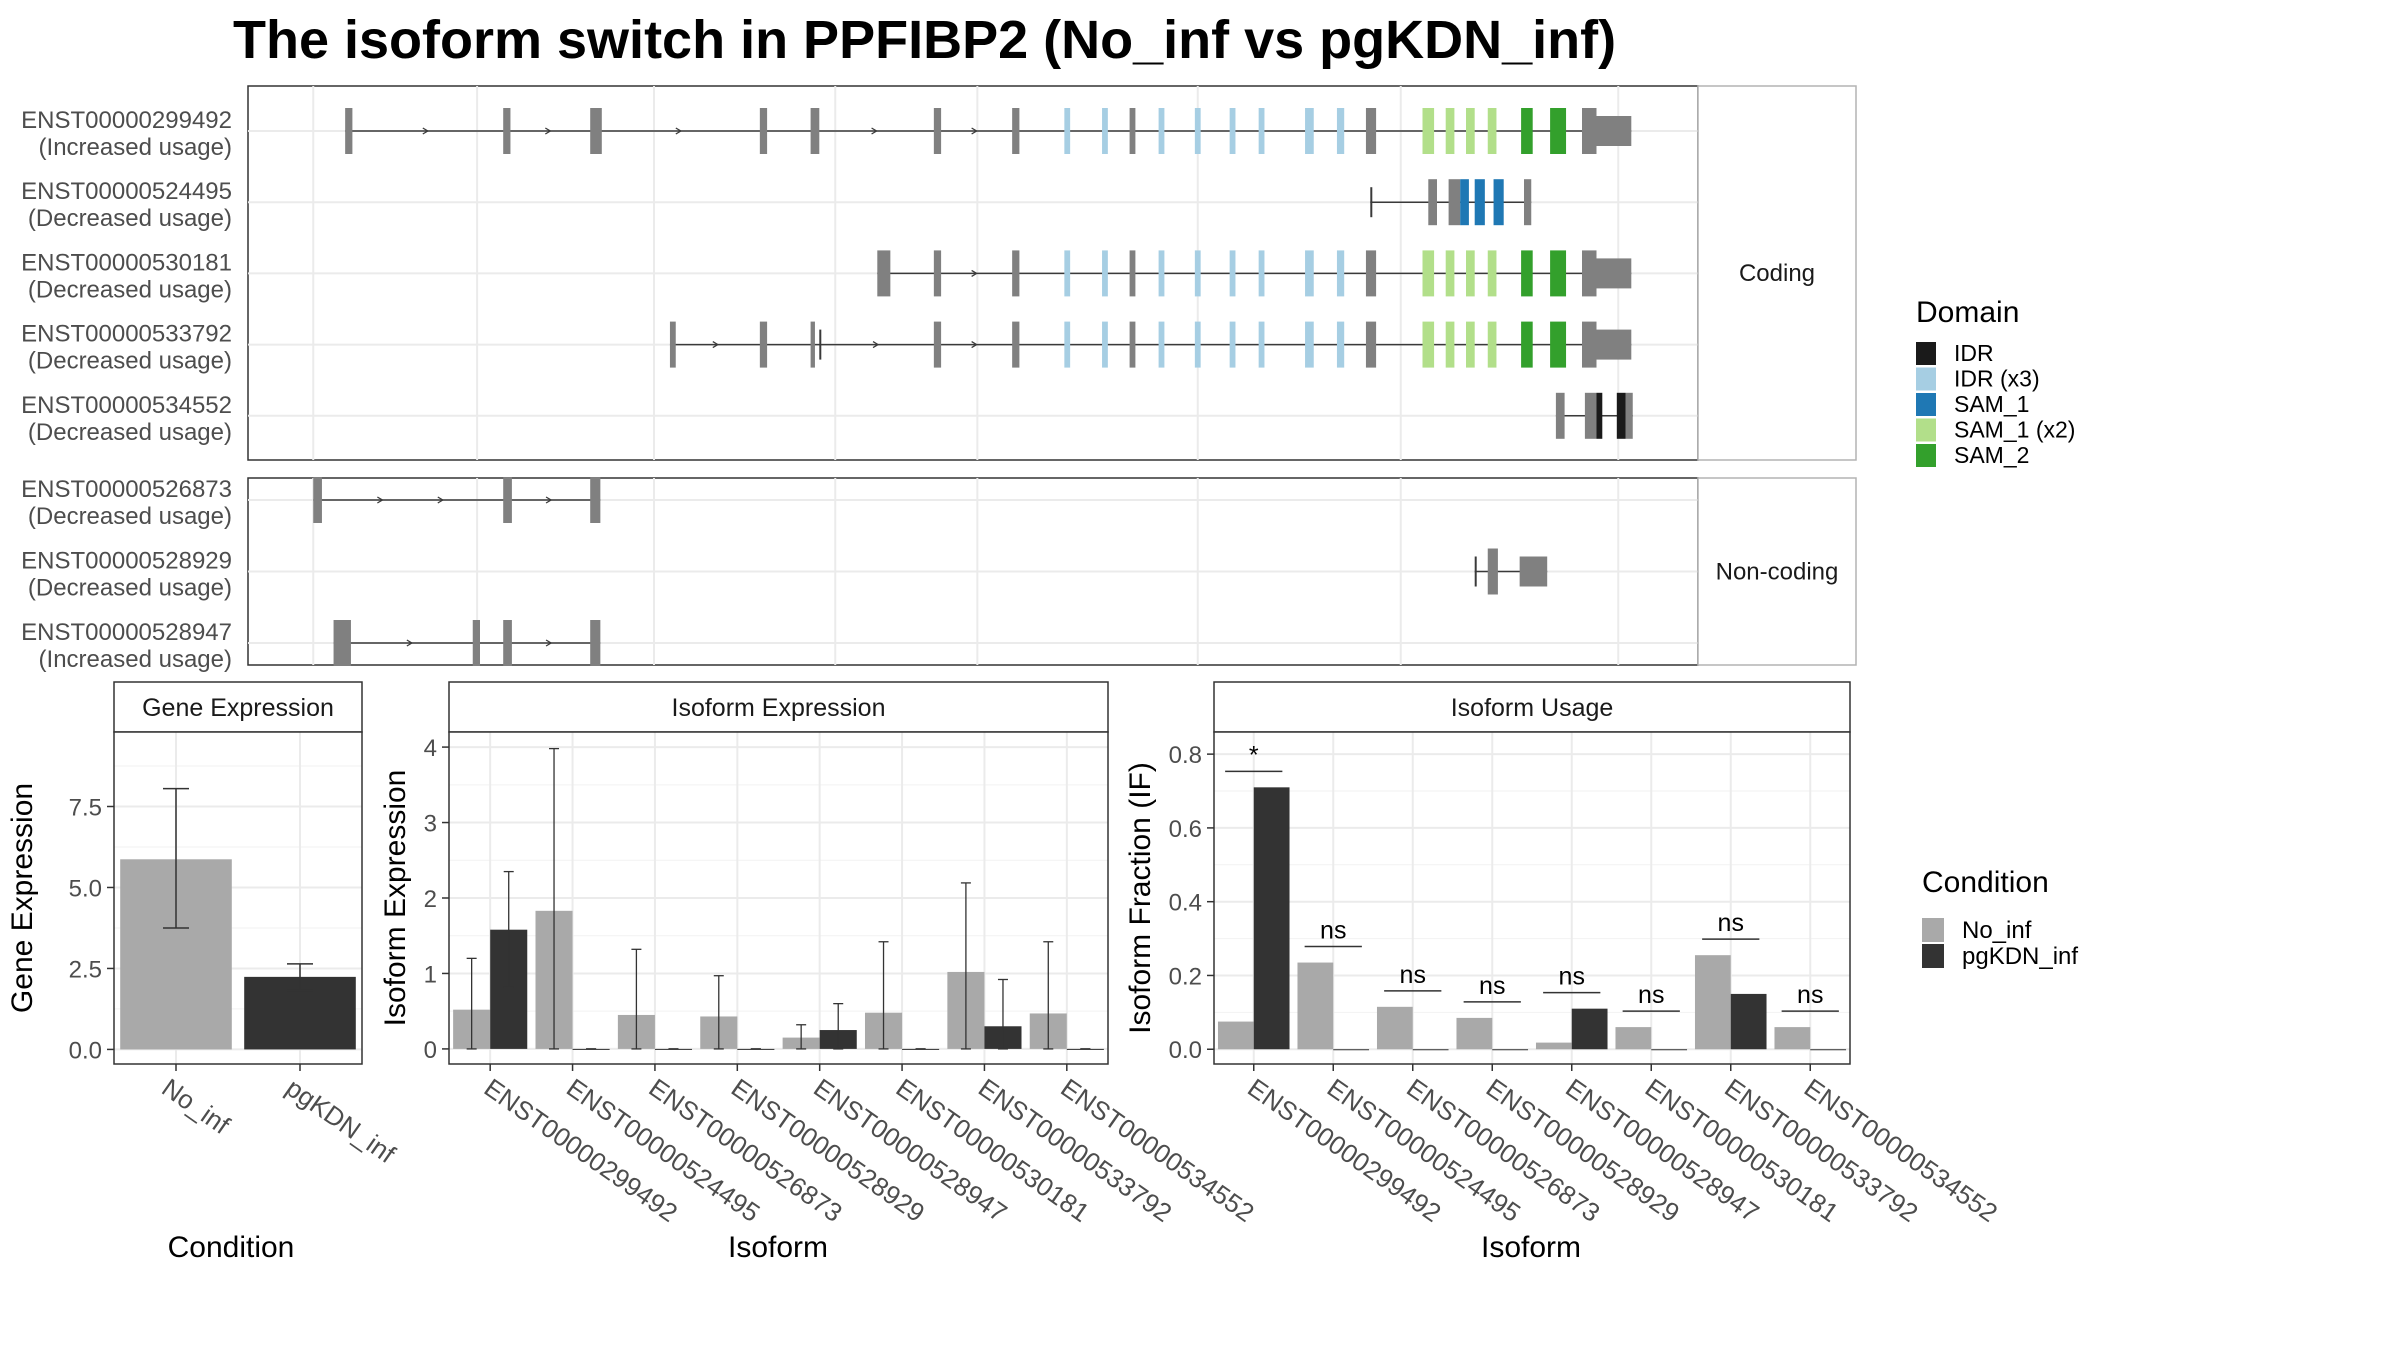 The width and height of the screenshot is (2400, 1350). What do you see at coordinates (826, 276) in the screenshot?
I see `transcript-ENST00000530181: ENST00000530181(Decreased usage)` at bounding box center [826, 276].